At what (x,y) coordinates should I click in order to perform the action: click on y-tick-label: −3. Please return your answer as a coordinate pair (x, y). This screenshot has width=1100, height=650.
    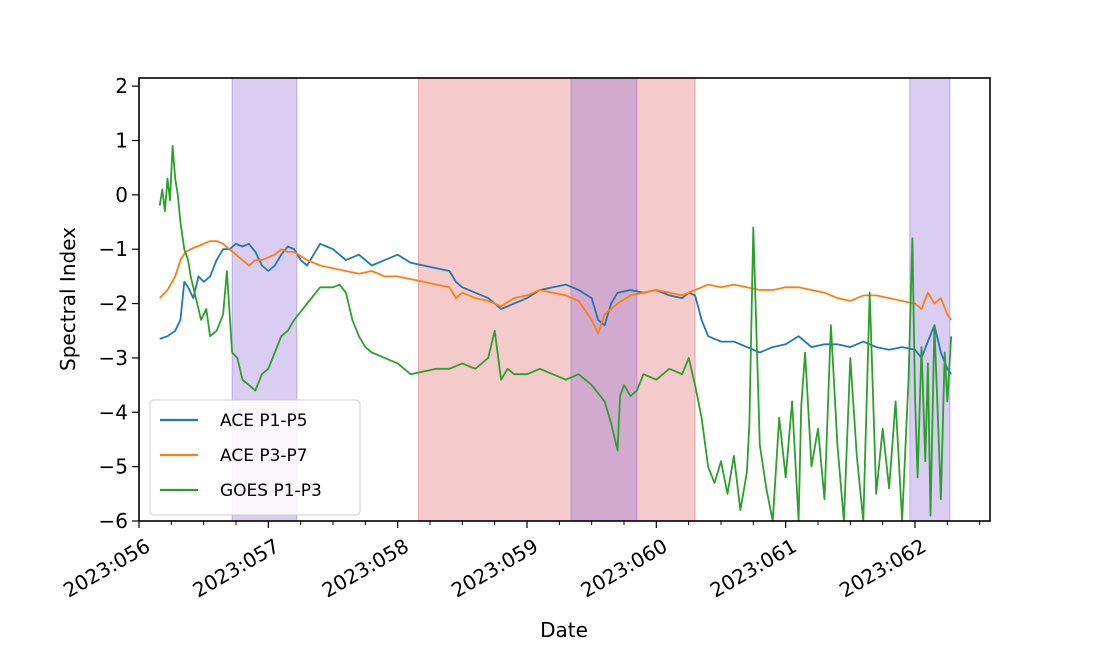
    Looking at the image, I should click on (113, 358).